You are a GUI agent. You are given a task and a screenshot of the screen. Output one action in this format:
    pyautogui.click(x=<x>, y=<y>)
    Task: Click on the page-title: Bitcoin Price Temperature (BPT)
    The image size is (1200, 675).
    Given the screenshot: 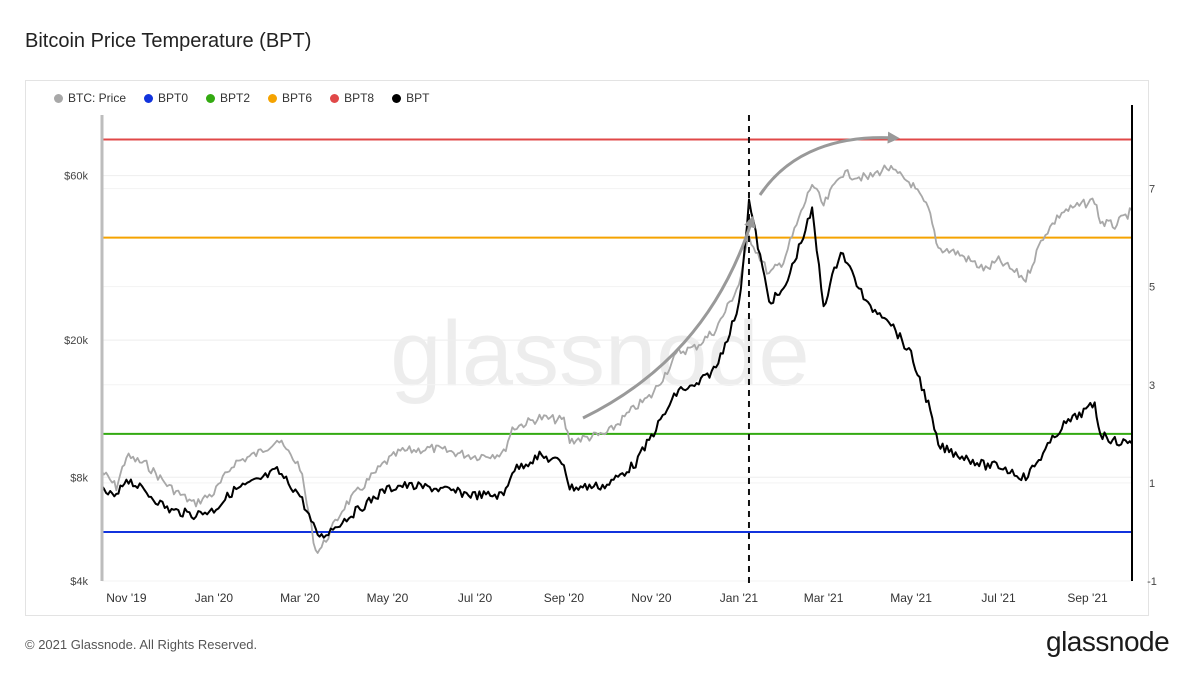 What is the action you would take?
    pyautogui.click(x=168, y=41)
    